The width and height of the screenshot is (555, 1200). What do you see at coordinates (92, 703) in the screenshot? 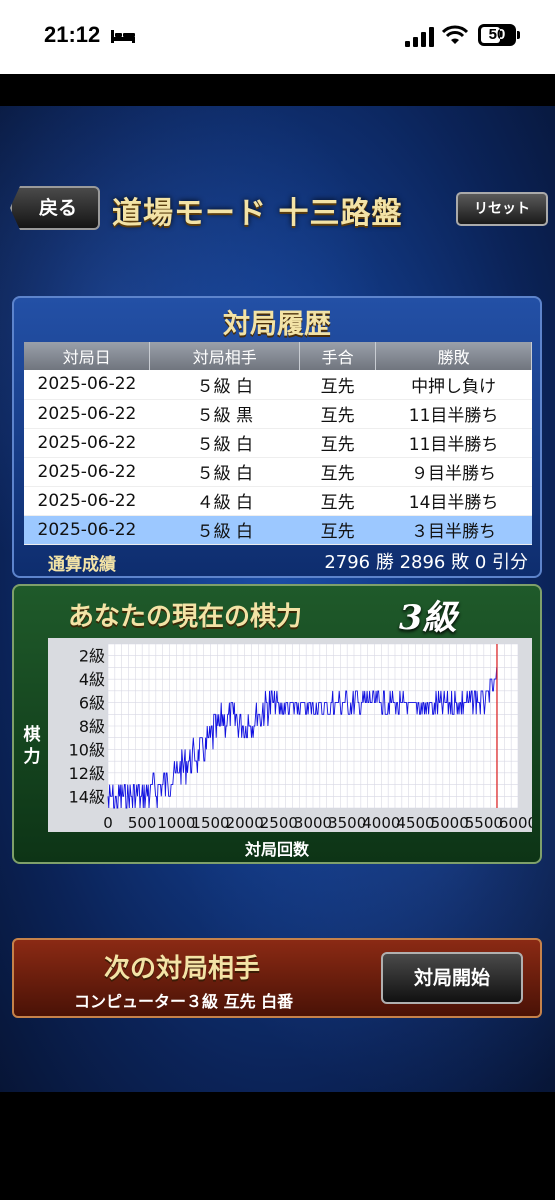
I see `y-tick-label: 6級` at bounding box center [92, 703].